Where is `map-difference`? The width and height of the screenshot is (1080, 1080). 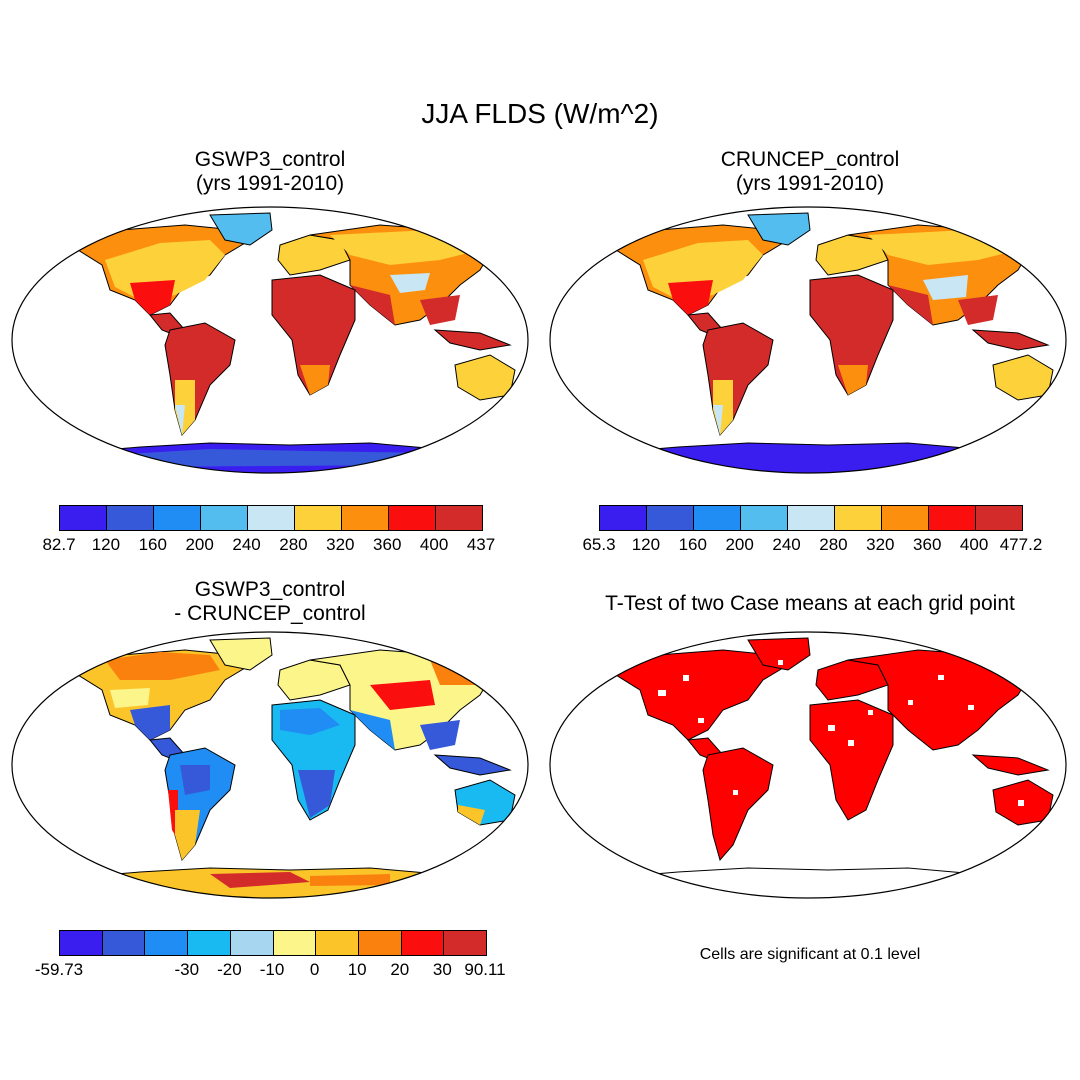
map-difference is located at coordinates (270, 765).